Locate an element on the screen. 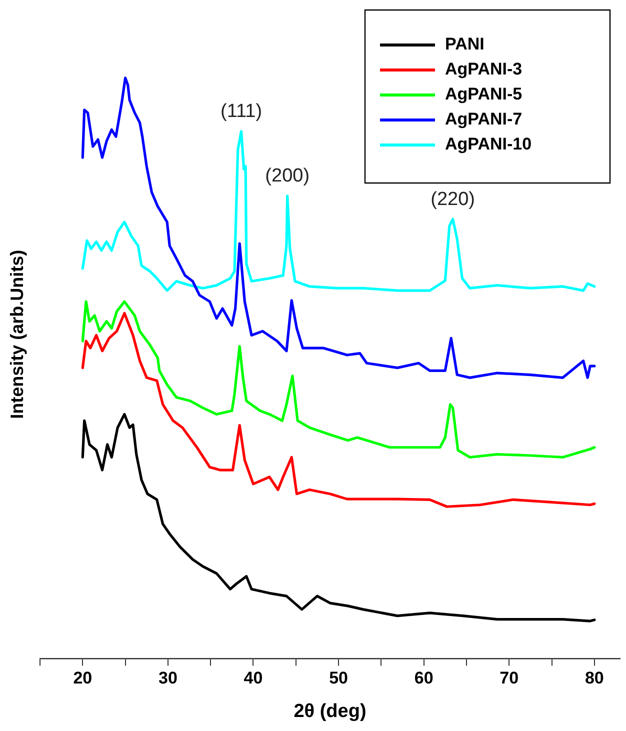 Image resolution: width=626 pixels, height=731 pixels. legend-label: AgPANI-5 is located at coordinates (483, 94).